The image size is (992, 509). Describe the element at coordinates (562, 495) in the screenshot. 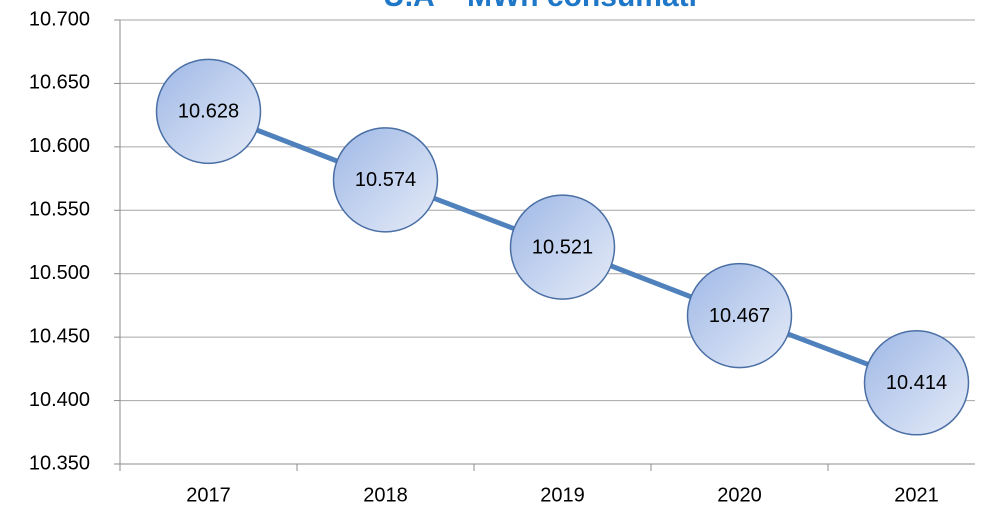

I see `x-tick-label: 2019` at that location.